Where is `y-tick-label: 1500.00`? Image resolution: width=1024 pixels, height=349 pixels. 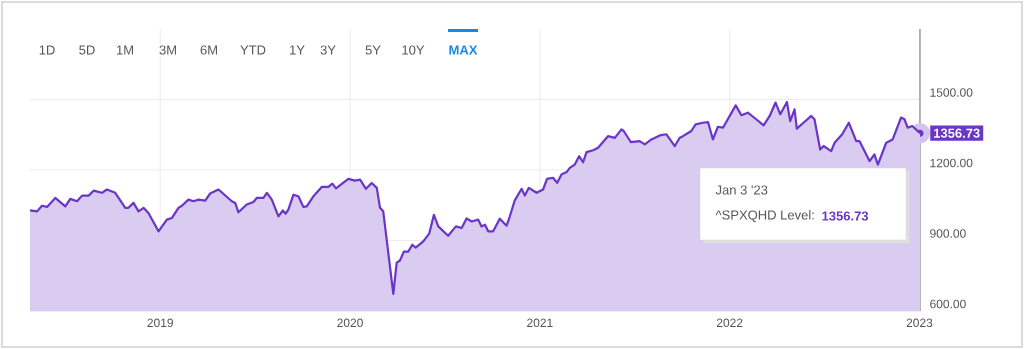
y-tick-label: 1500.00 is located at coordinates (951, 92).